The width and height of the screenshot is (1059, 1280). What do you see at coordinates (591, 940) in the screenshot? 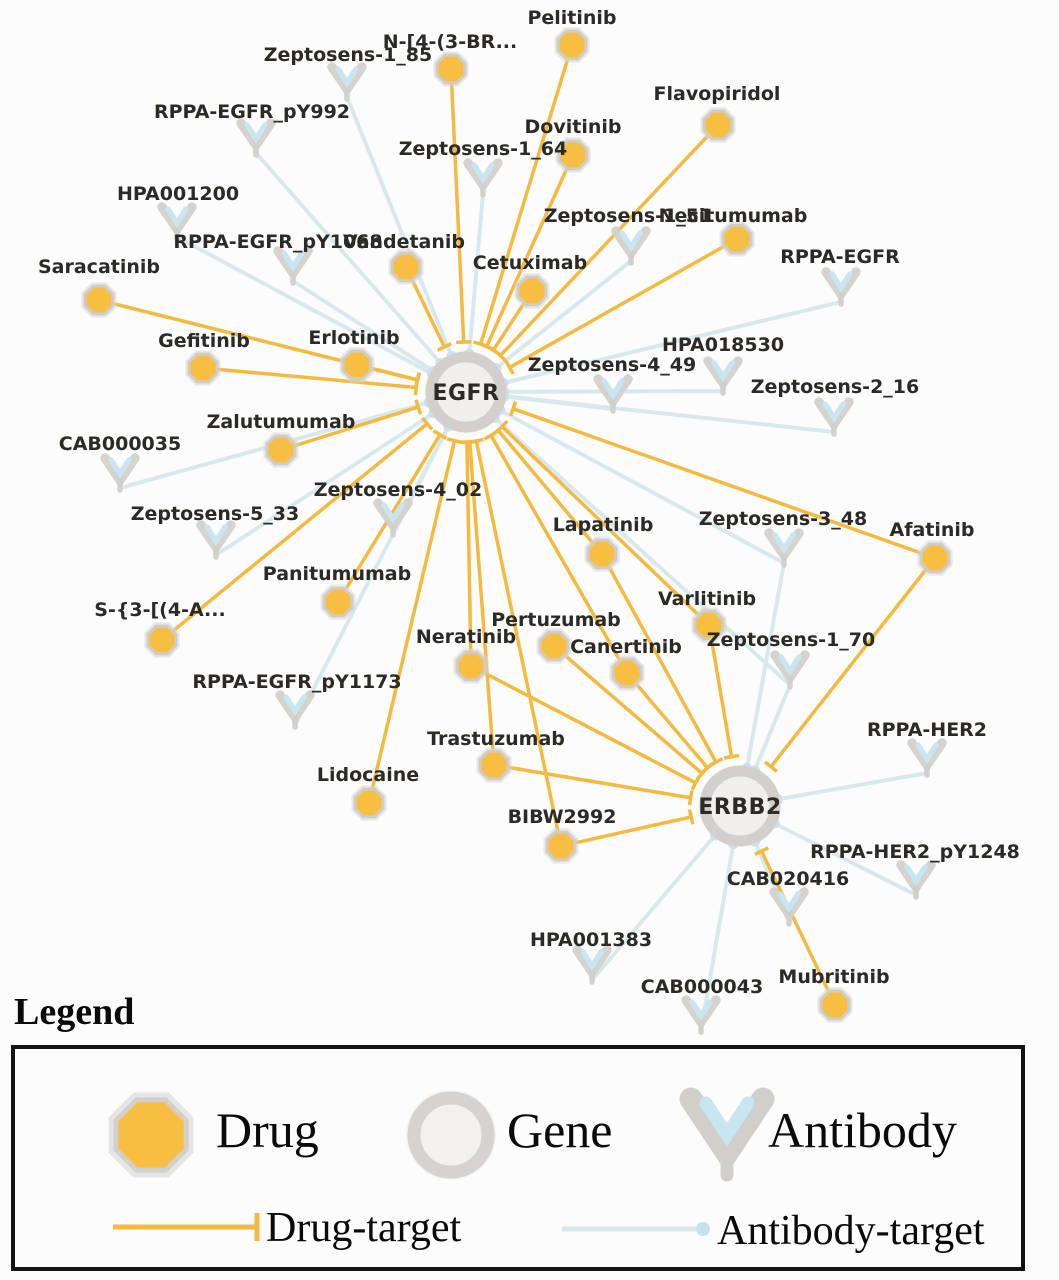
I see `label-HPA001383: HPA001383` at bounding box center [591, 940].